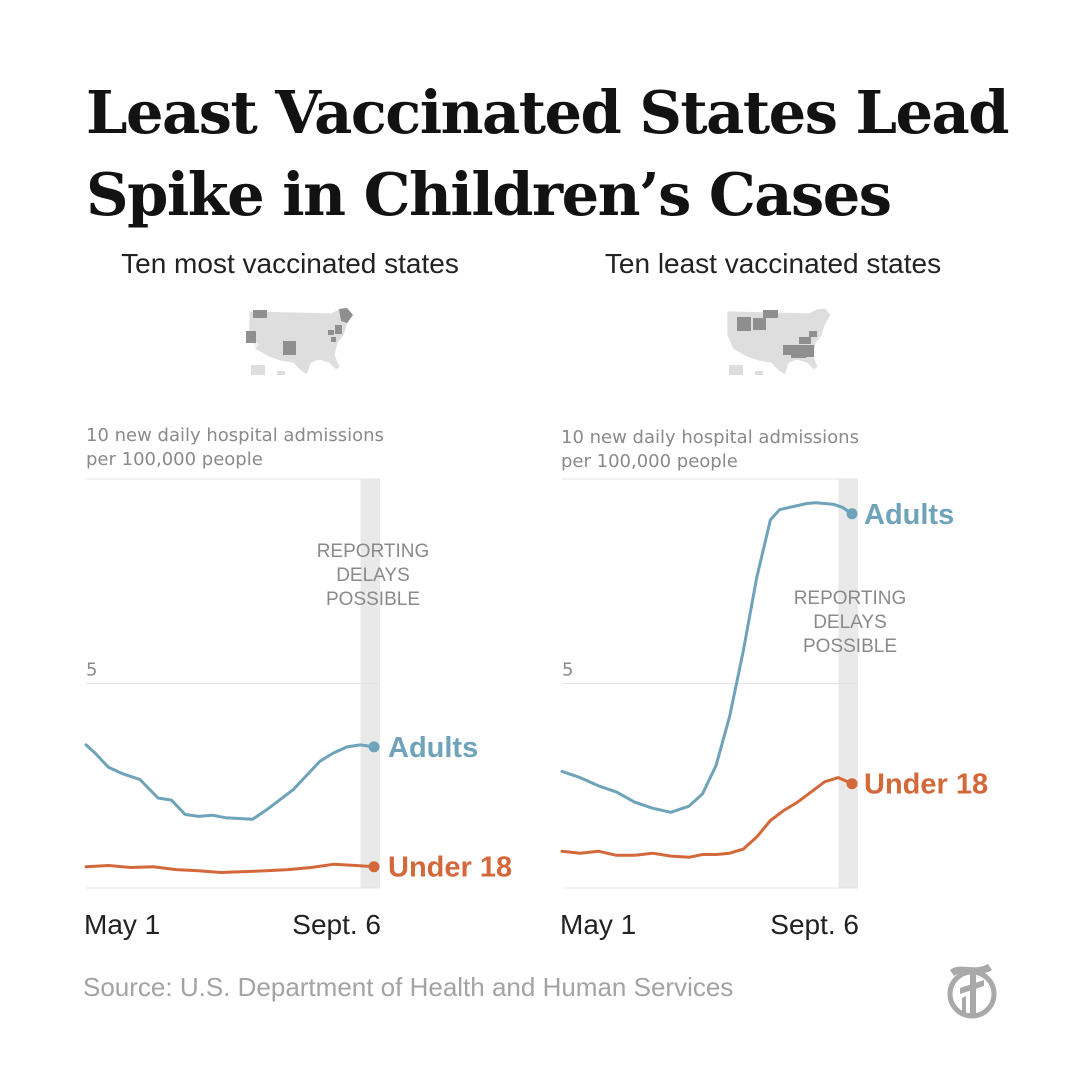 The height and width of the screenshot is (1080, 1081). What do you see at coordinates (972, 991) in the screenshot?
I see `nyt-logo-icon` at bounding box center [972, 991].